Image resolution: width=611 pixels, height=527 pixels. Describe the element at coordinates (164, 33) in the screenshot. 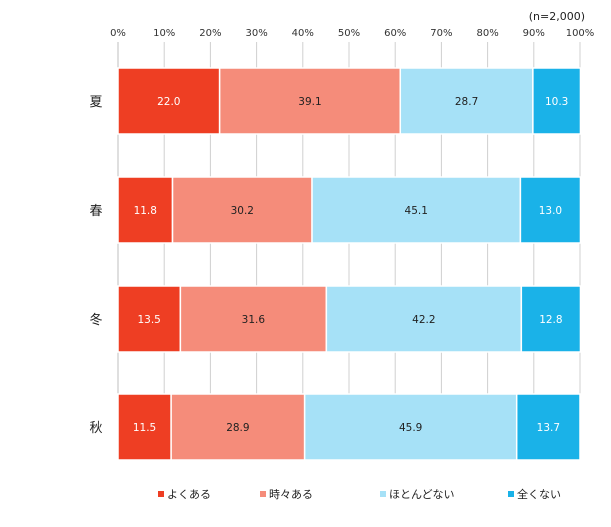

I see `x-tick-label: 10%` at that location.